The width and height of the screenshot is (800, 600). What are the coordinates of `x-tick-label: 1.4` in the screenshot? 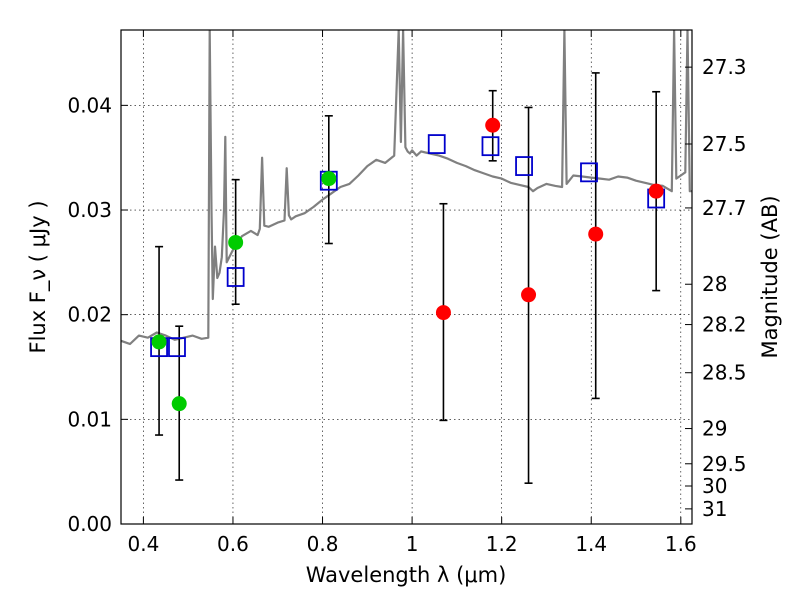 It's located at (591, 544).